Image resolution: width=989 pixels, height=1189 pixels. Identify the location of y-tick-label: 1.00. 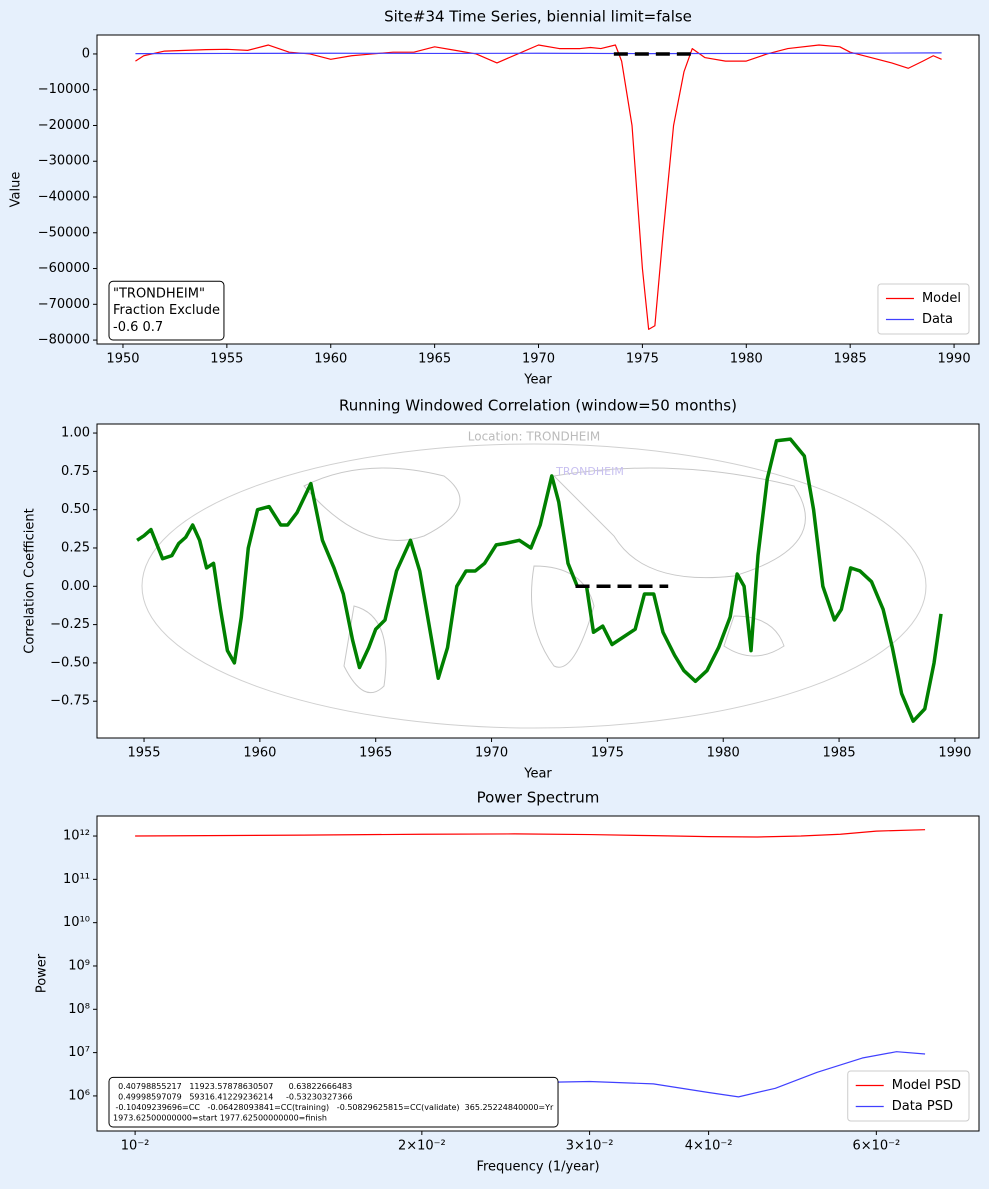
(75, 433).